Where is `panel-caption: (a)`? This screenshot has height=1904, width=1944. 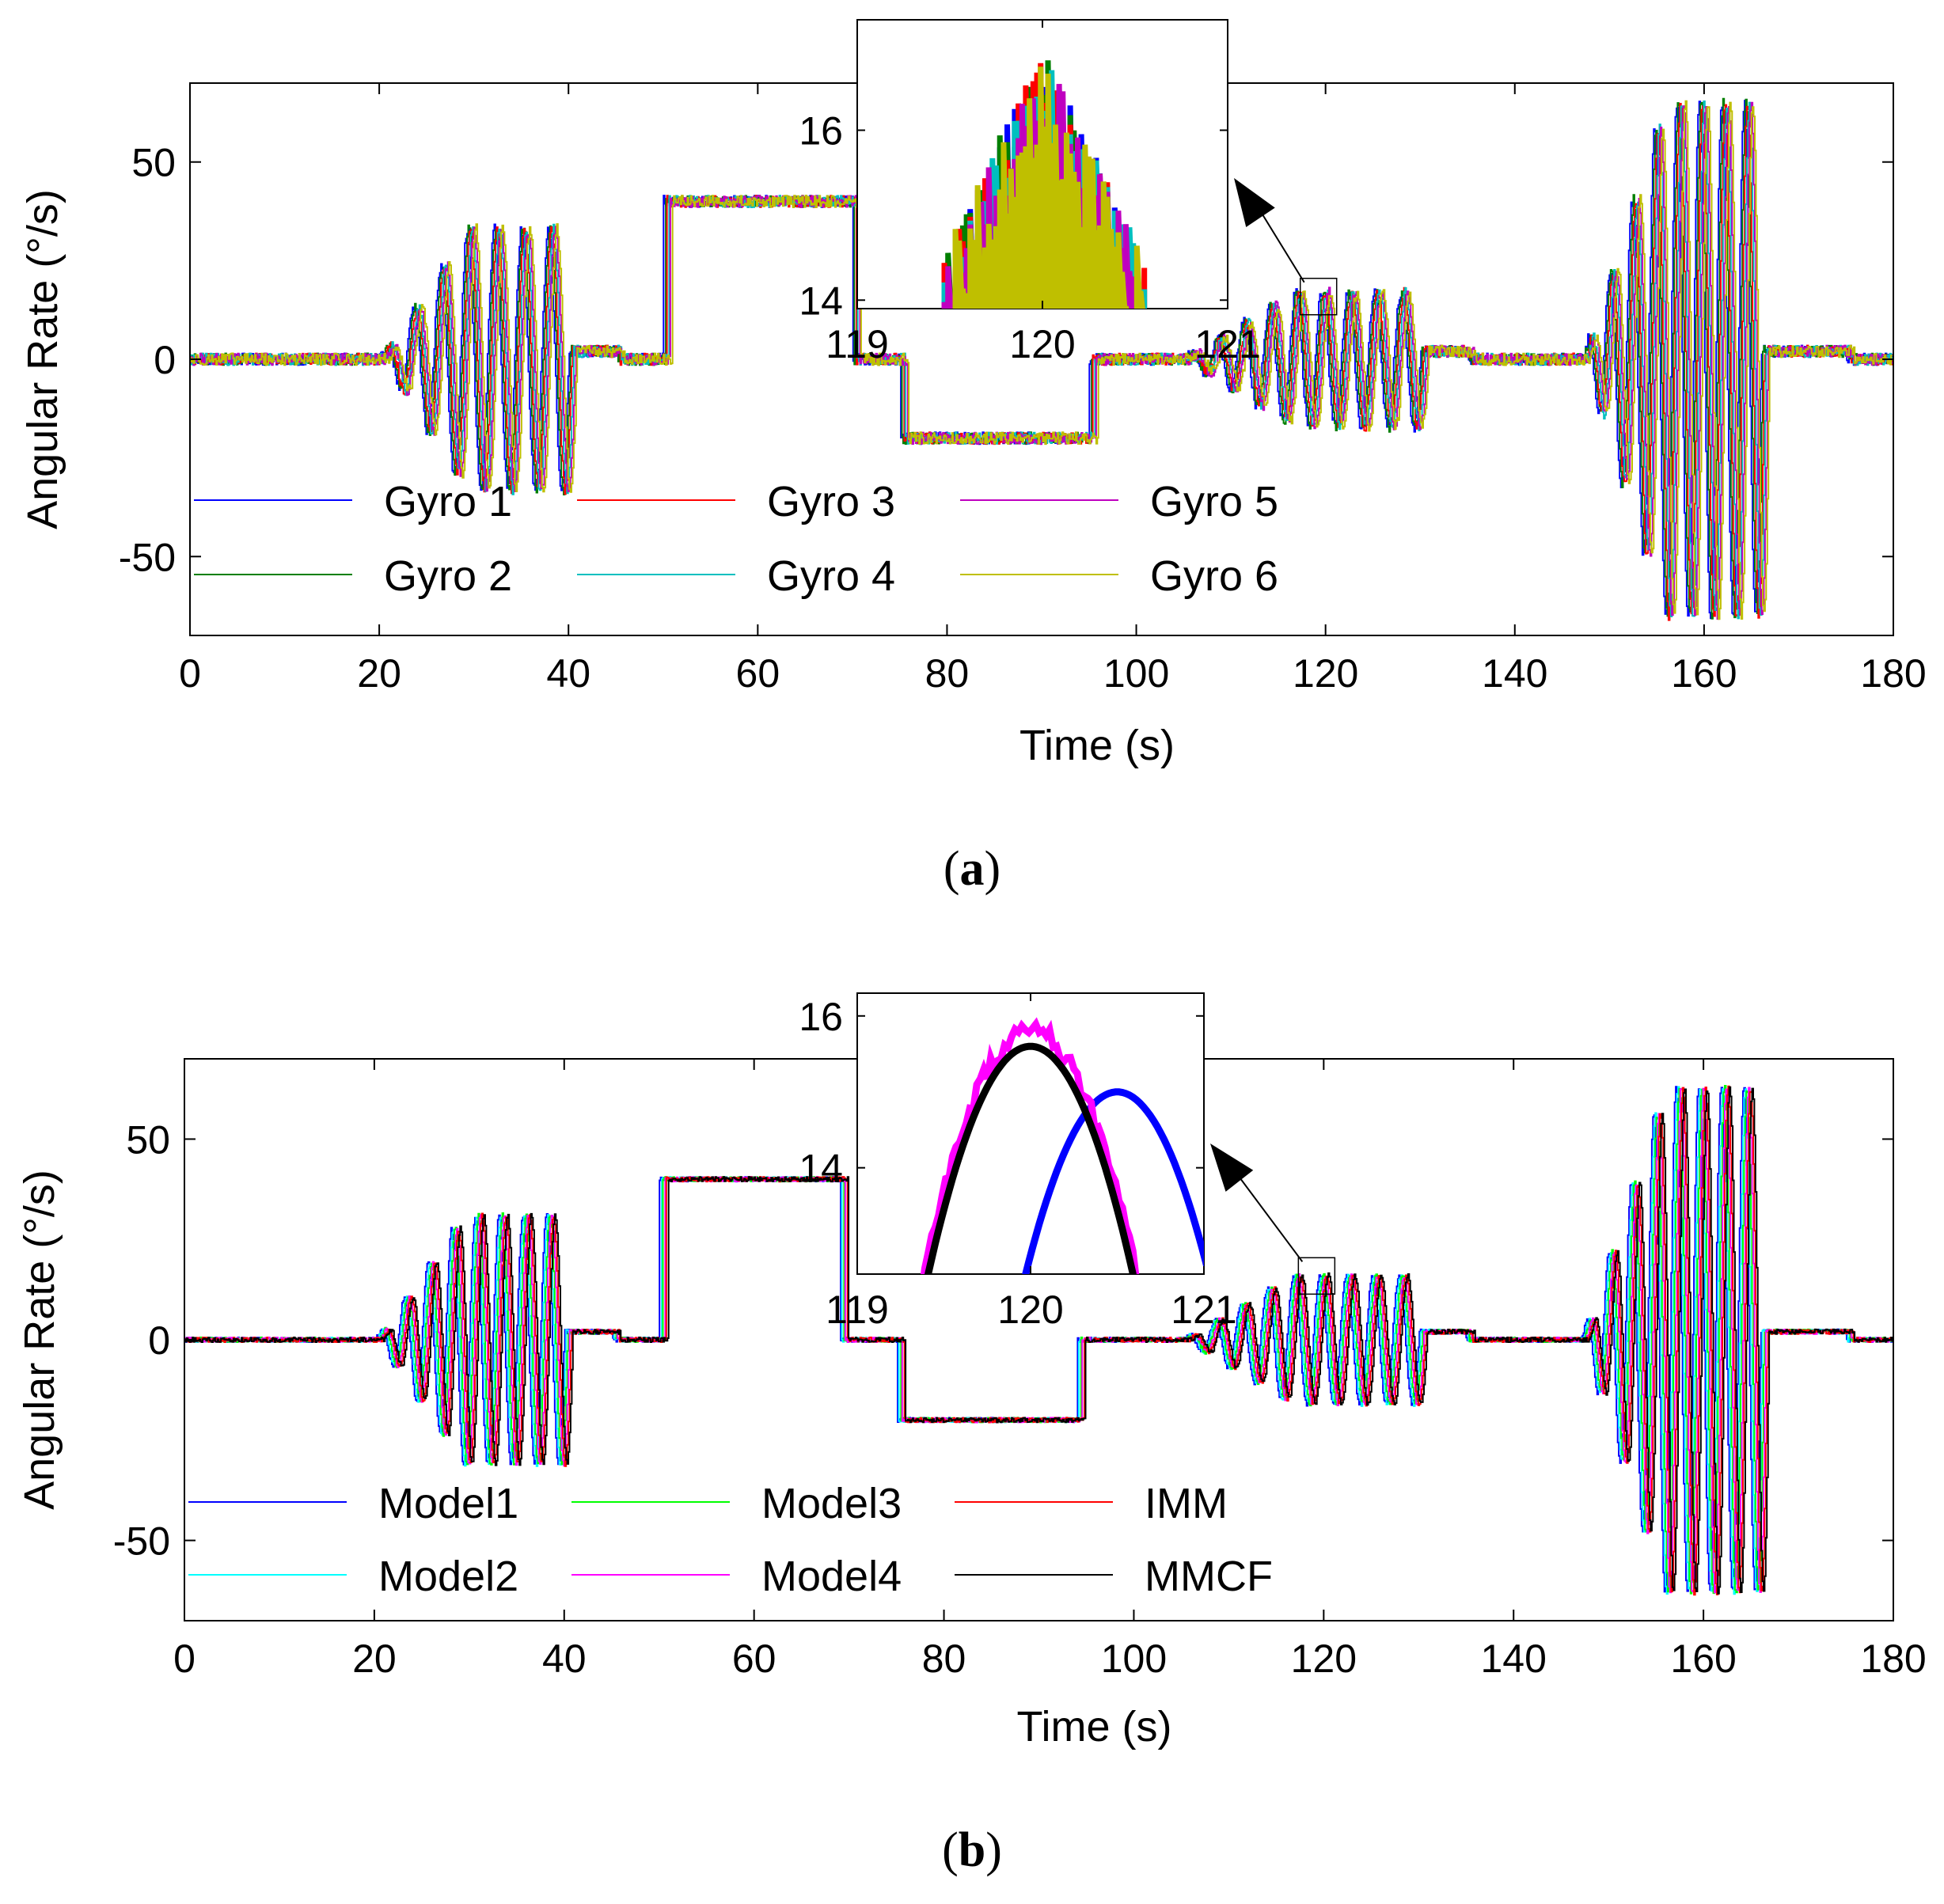 panel-caption: (a) is located at coordinates (972, 869).